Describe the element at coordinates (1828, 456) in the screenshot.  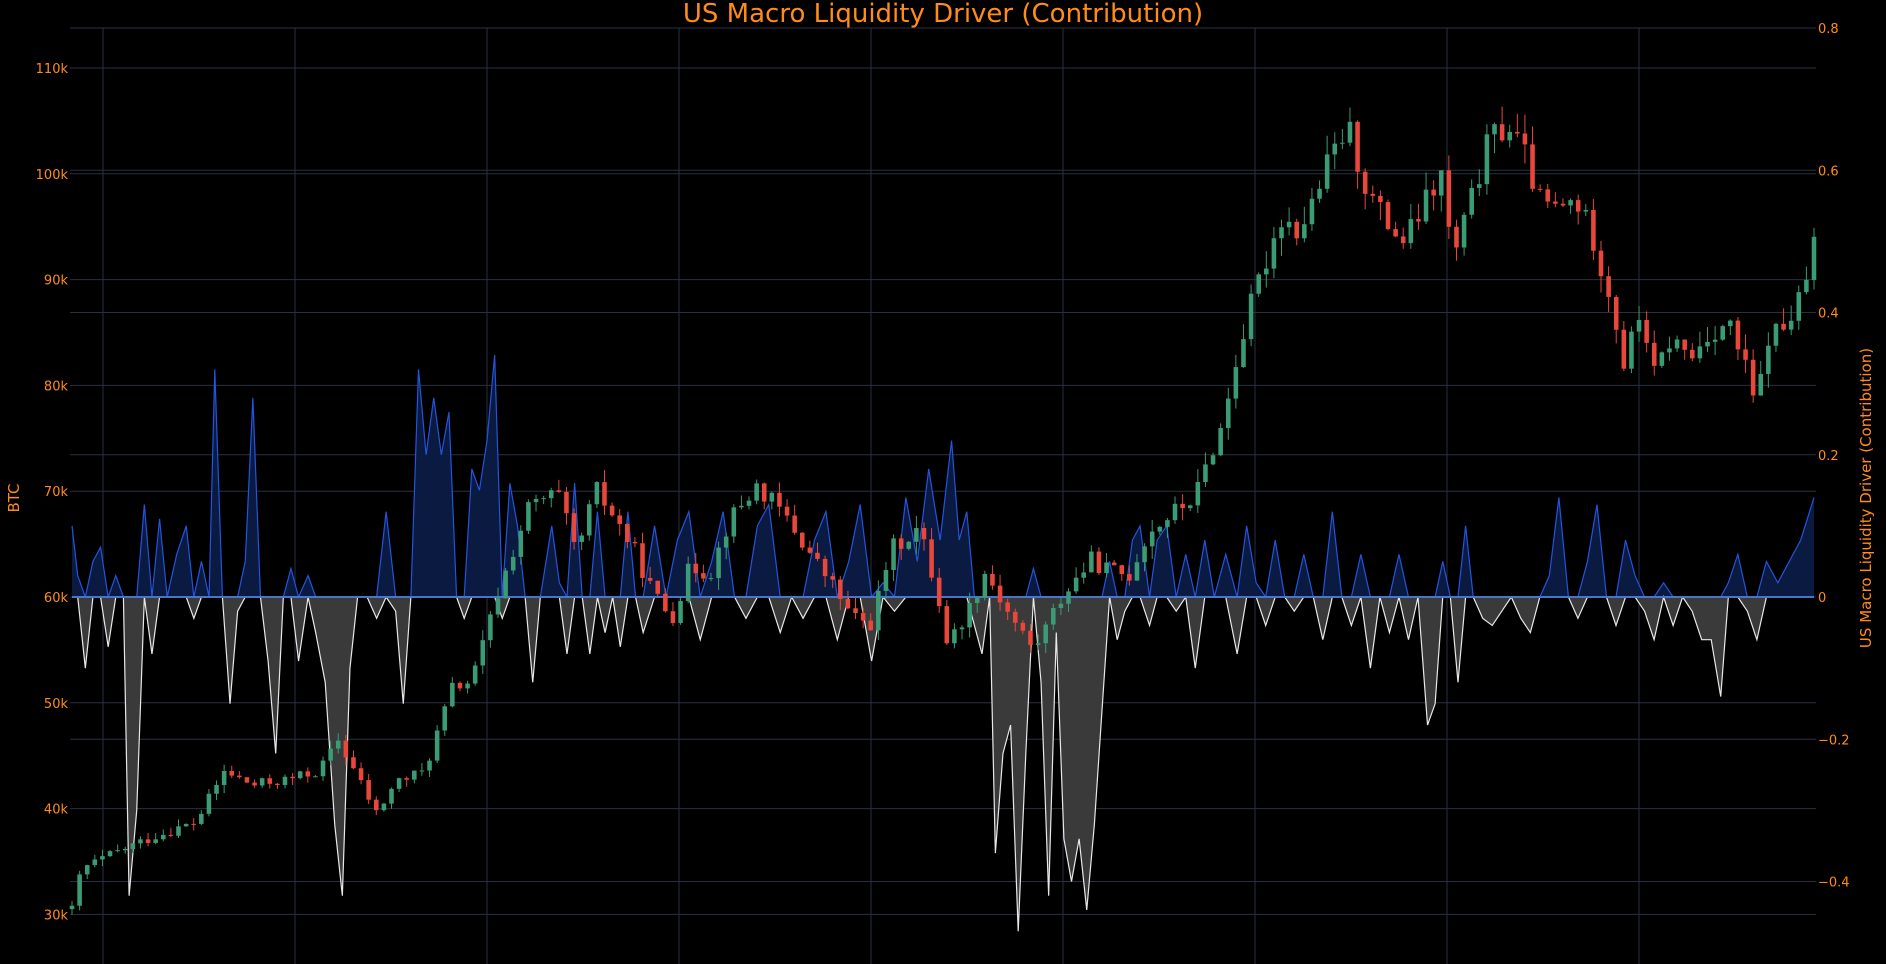
I see `y-right-tick-3: 0.2` at that location.